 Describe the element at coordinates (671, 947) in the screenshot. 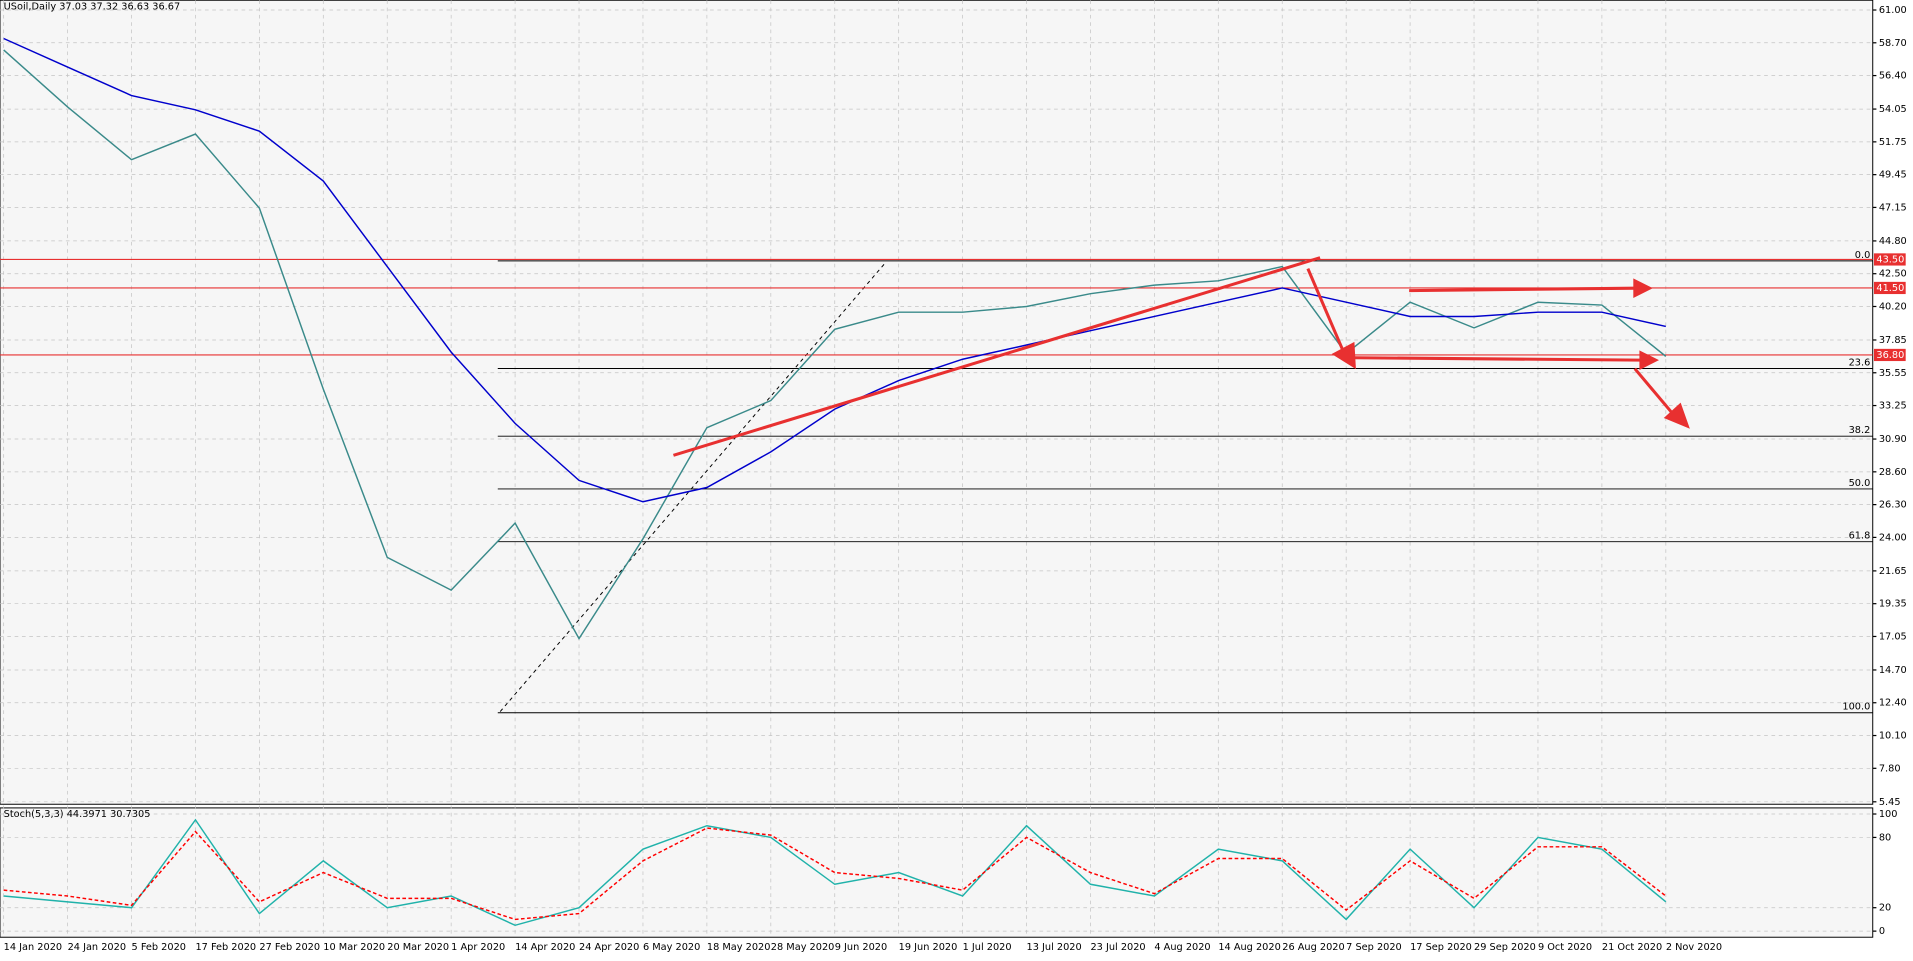

I see `x-tick-label: 6 May 2020` at that location.